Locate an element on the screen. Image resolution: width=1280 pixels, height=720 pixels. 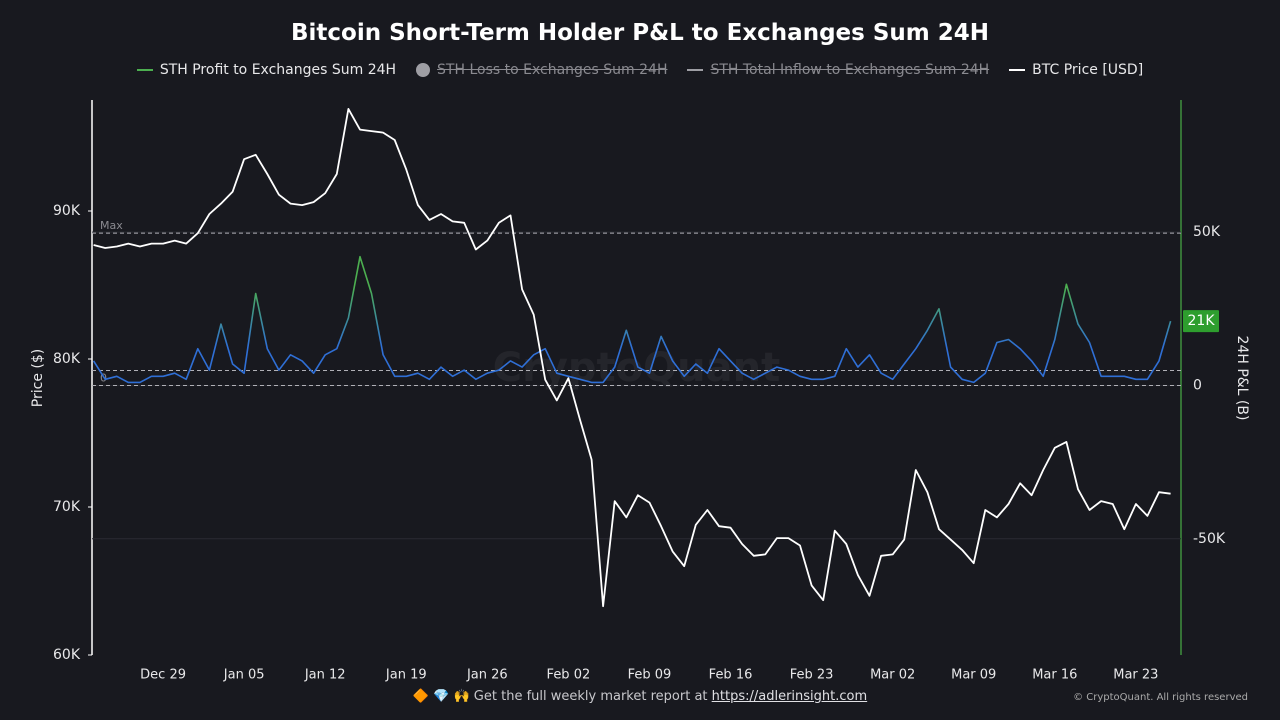
value-label: 21K is located at coordinates (1202, 321).